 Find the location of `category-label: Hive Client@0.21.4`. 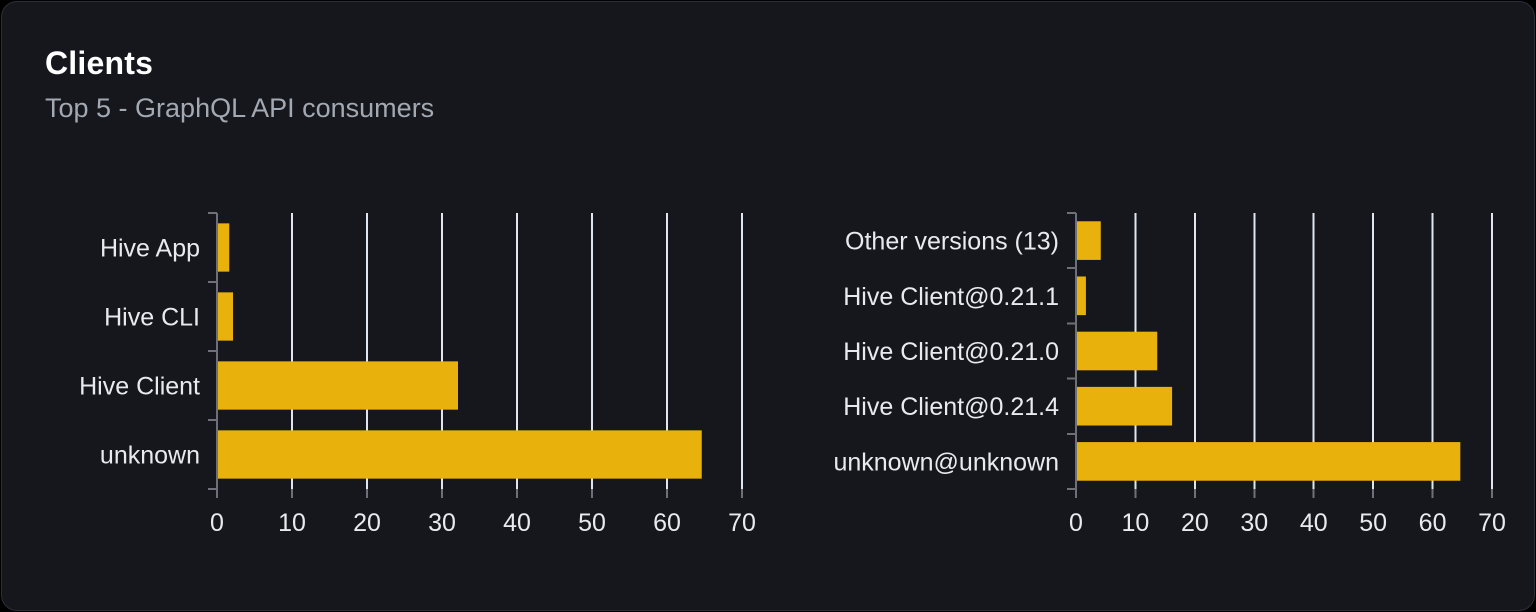

category-label: Hive Client@0.21.4 is located at coordinates (951, 407).